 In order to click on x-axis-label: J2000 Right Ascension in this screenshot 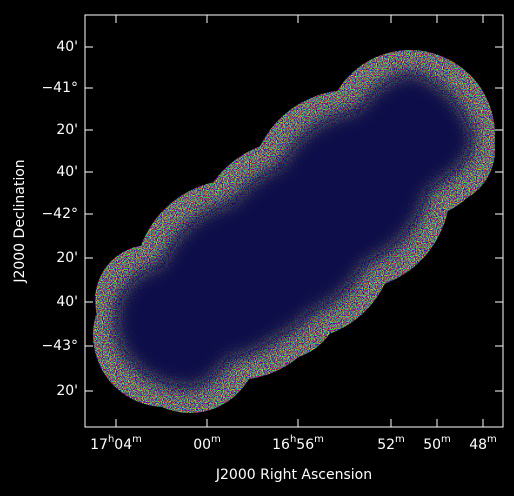, I will do `click(293, 475)`.